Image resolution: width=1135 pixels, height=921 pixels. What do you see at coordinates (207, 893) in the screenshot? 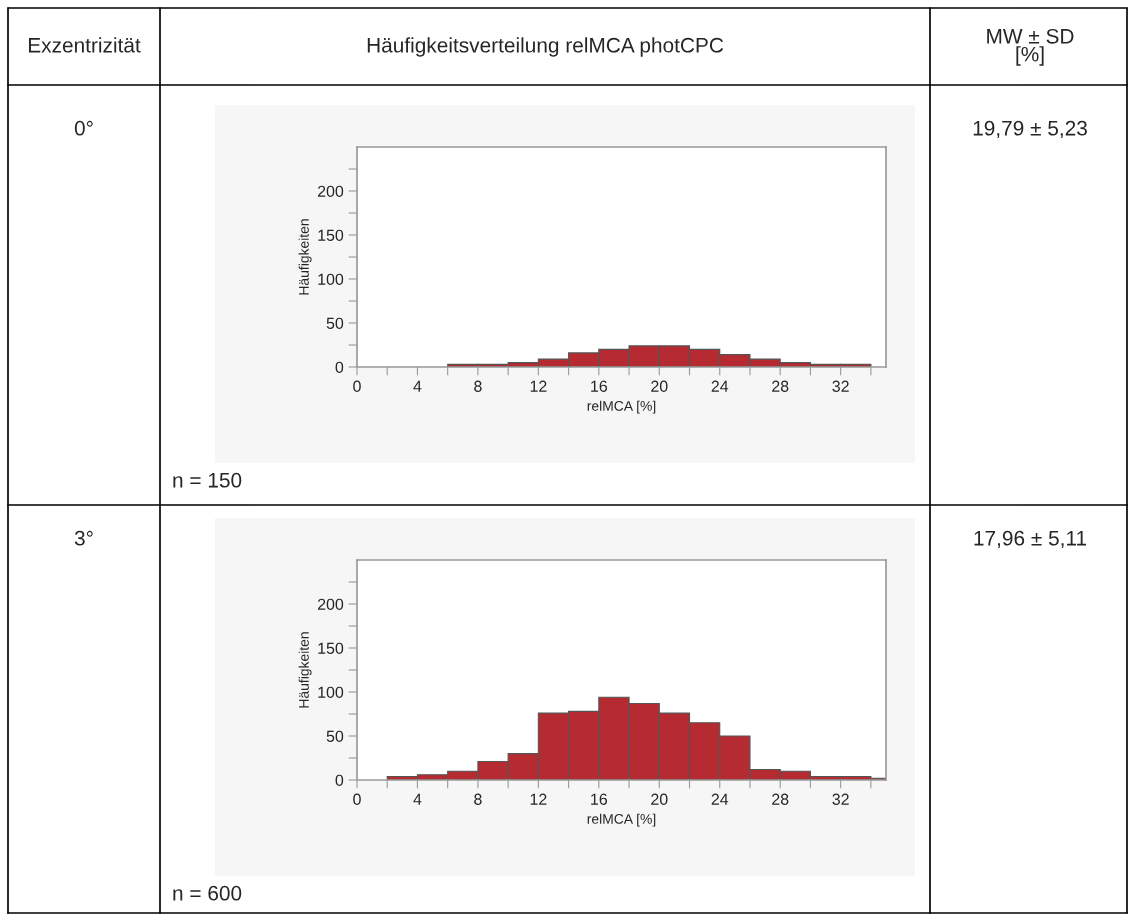
I see `text: n = 600` at bounding box center [207, 893].